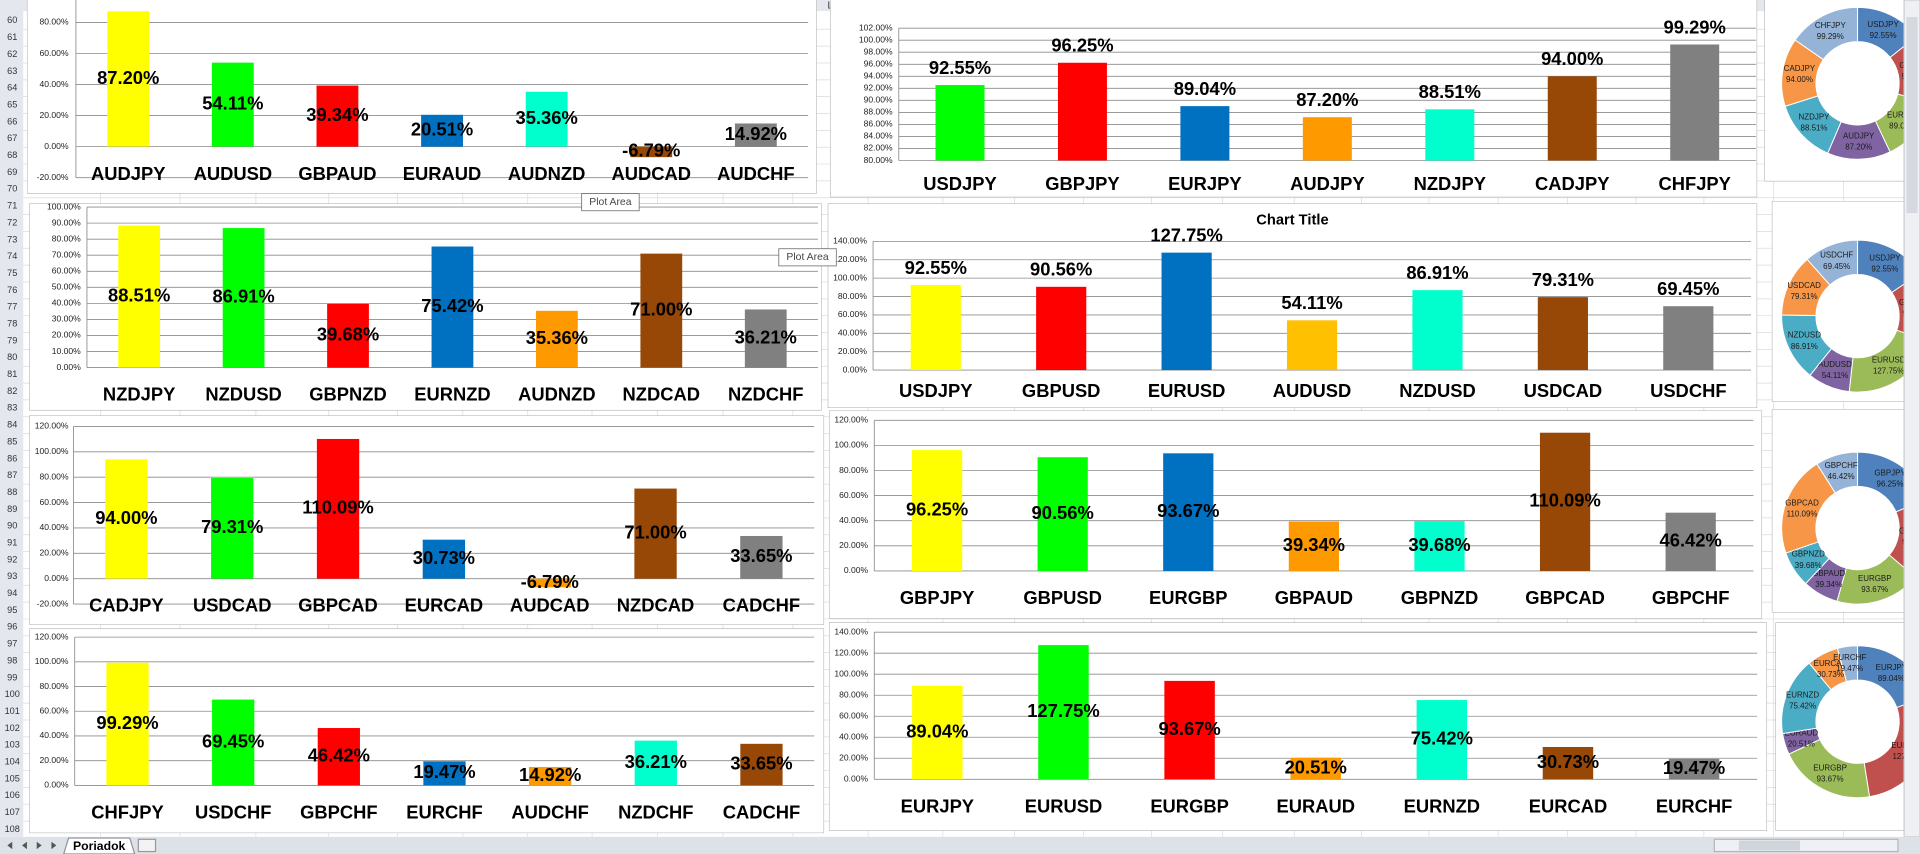 This screenshot has height=854, width=1920. Describe the element at coordinates (1902, 126) in the screenshot. I see `slice-value: 89.04%` at that location.